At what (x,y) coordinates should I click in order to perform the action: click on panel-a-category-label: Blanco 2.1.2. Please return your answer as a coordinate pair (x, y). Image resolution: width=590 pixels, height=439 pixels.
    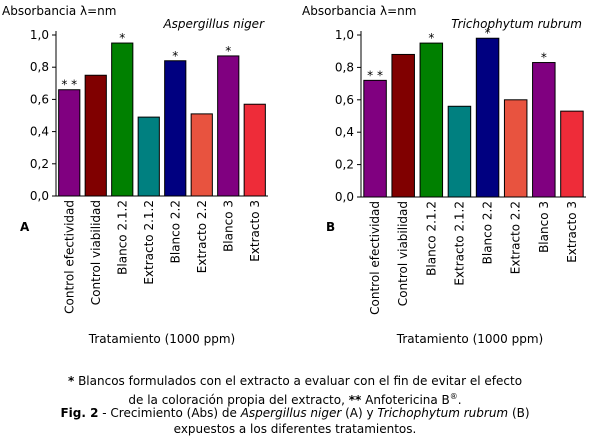
    Looking at the image, I should click on (122, 237).